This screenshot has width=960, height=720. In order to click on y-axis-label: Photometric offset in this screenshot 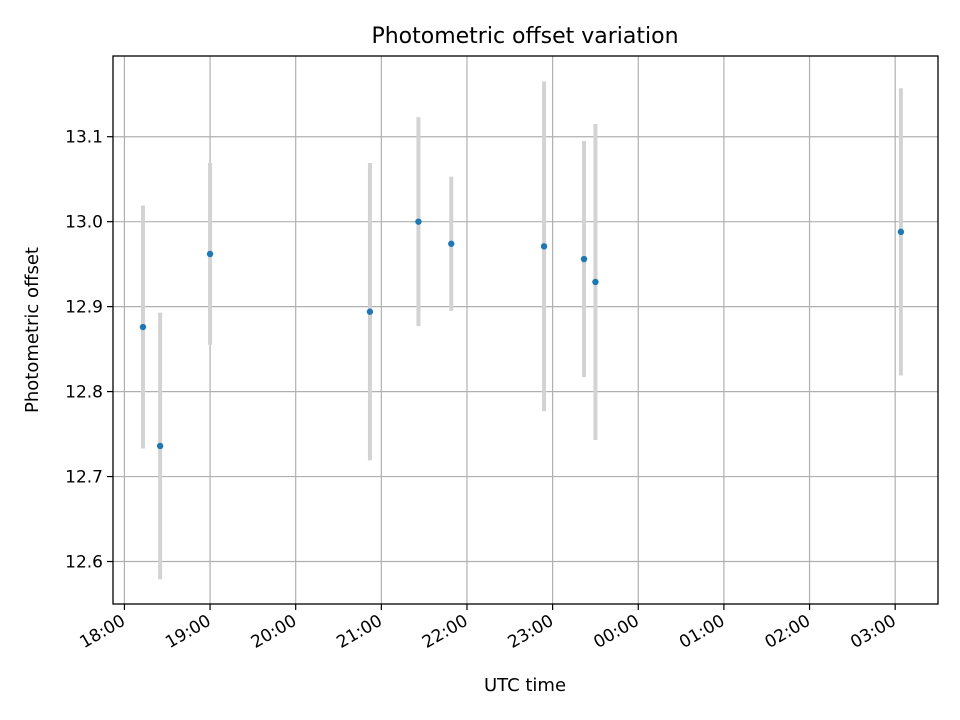, I will do `click(32, 330)`.